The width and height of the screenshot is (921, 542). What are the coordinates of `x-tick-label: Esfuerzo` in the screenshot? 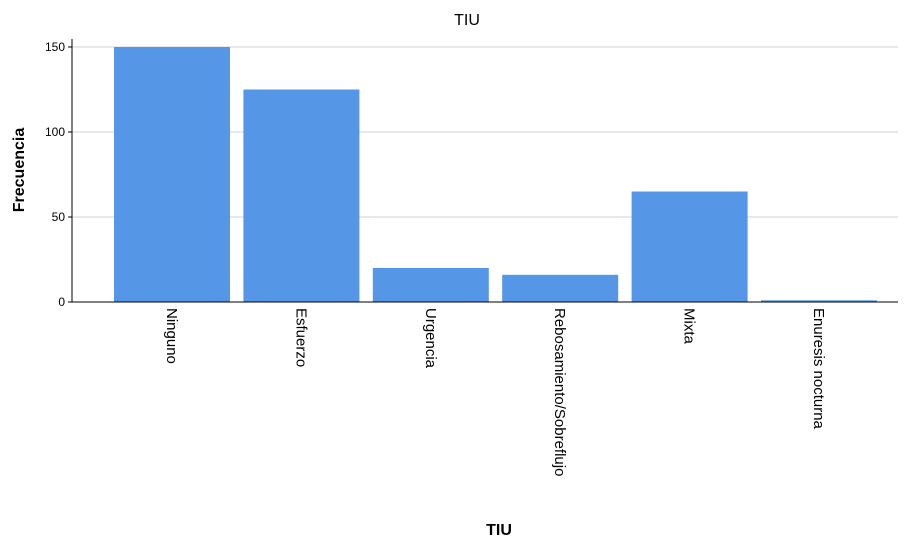 It's located at (300, 337).